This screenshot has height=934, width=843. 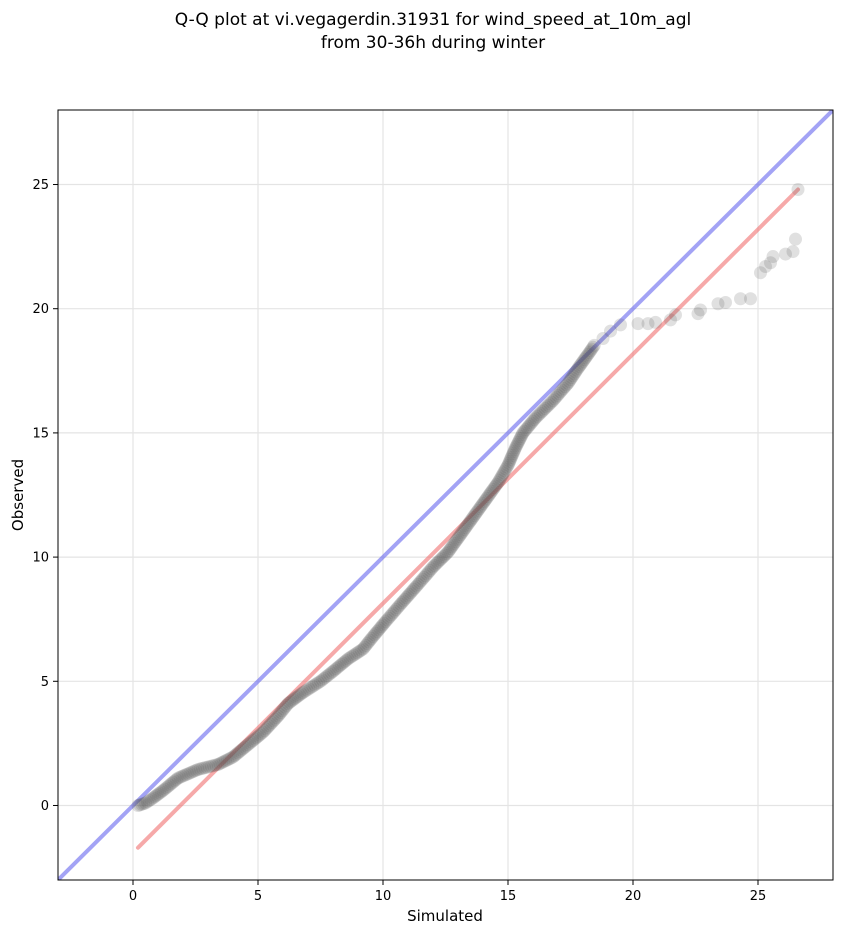 I want to click on y-tick-label: 20, so click(x=40, y=309).